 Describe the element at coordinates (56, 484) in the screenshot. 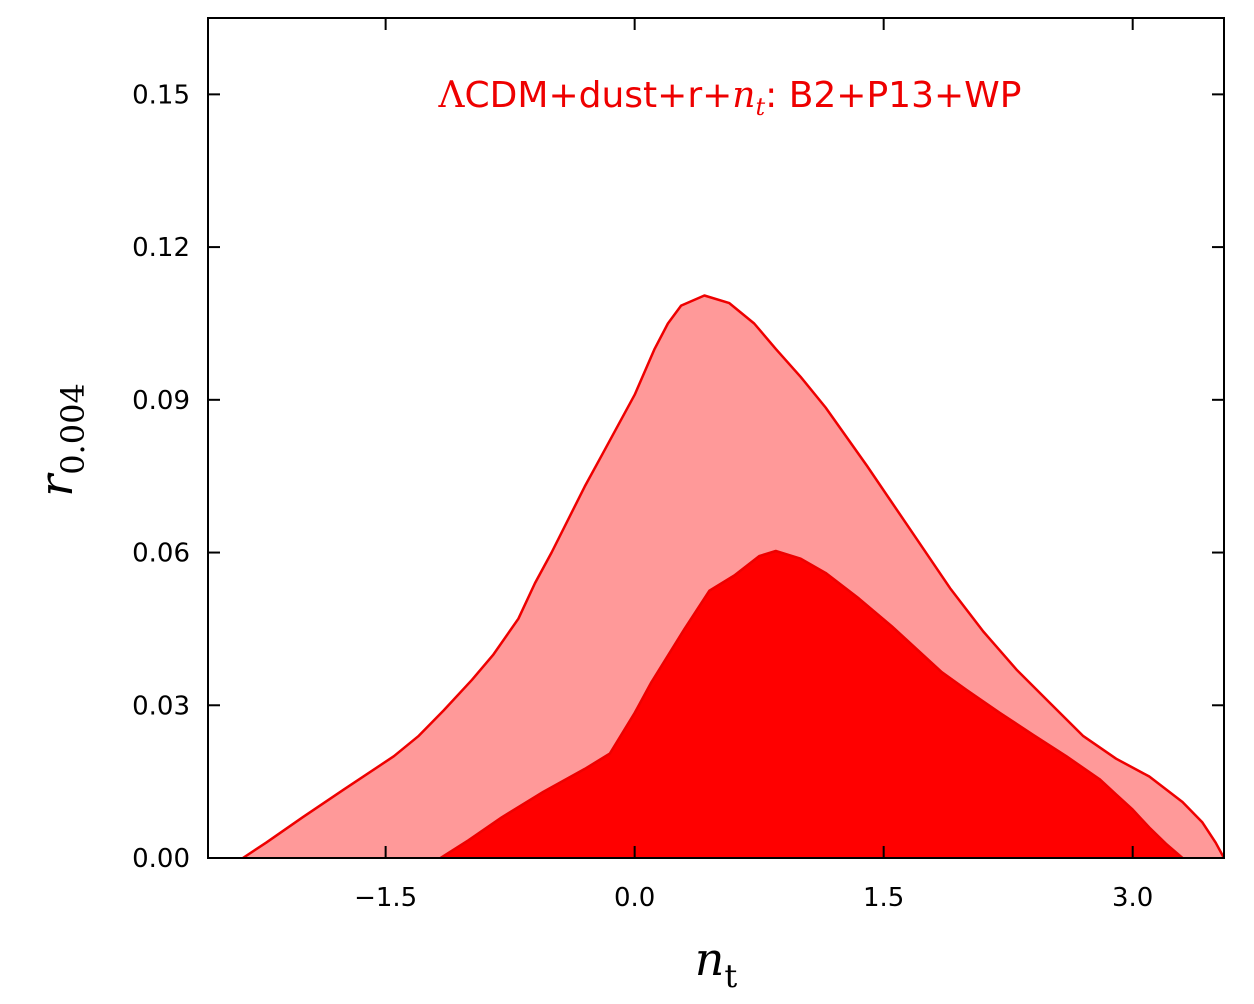

I see `y-axis-label-main: r` at that location.